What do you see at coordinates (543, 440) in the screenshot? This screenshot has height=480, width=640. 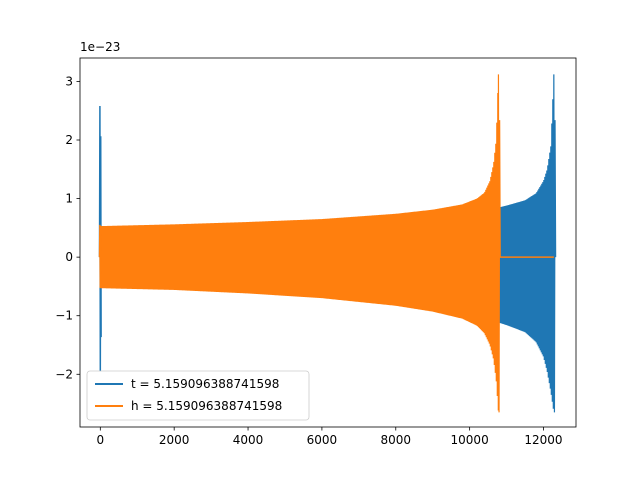 I see `x-tick-label: 12000` at bounding box center [543, 440].